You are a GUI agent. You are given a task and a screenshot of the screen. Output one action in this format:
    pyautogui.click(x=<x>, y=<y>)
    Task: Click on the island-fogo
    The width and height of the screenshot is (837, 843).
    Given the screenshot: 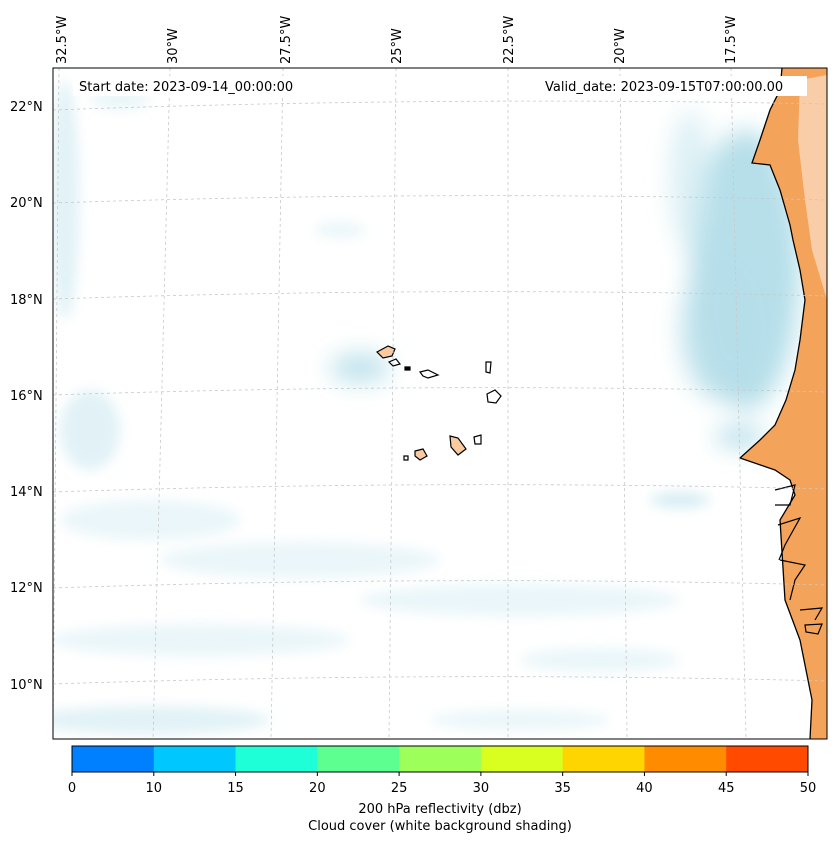 What is the action you would take?
    pyautogui.click(x=421, y=454)
    